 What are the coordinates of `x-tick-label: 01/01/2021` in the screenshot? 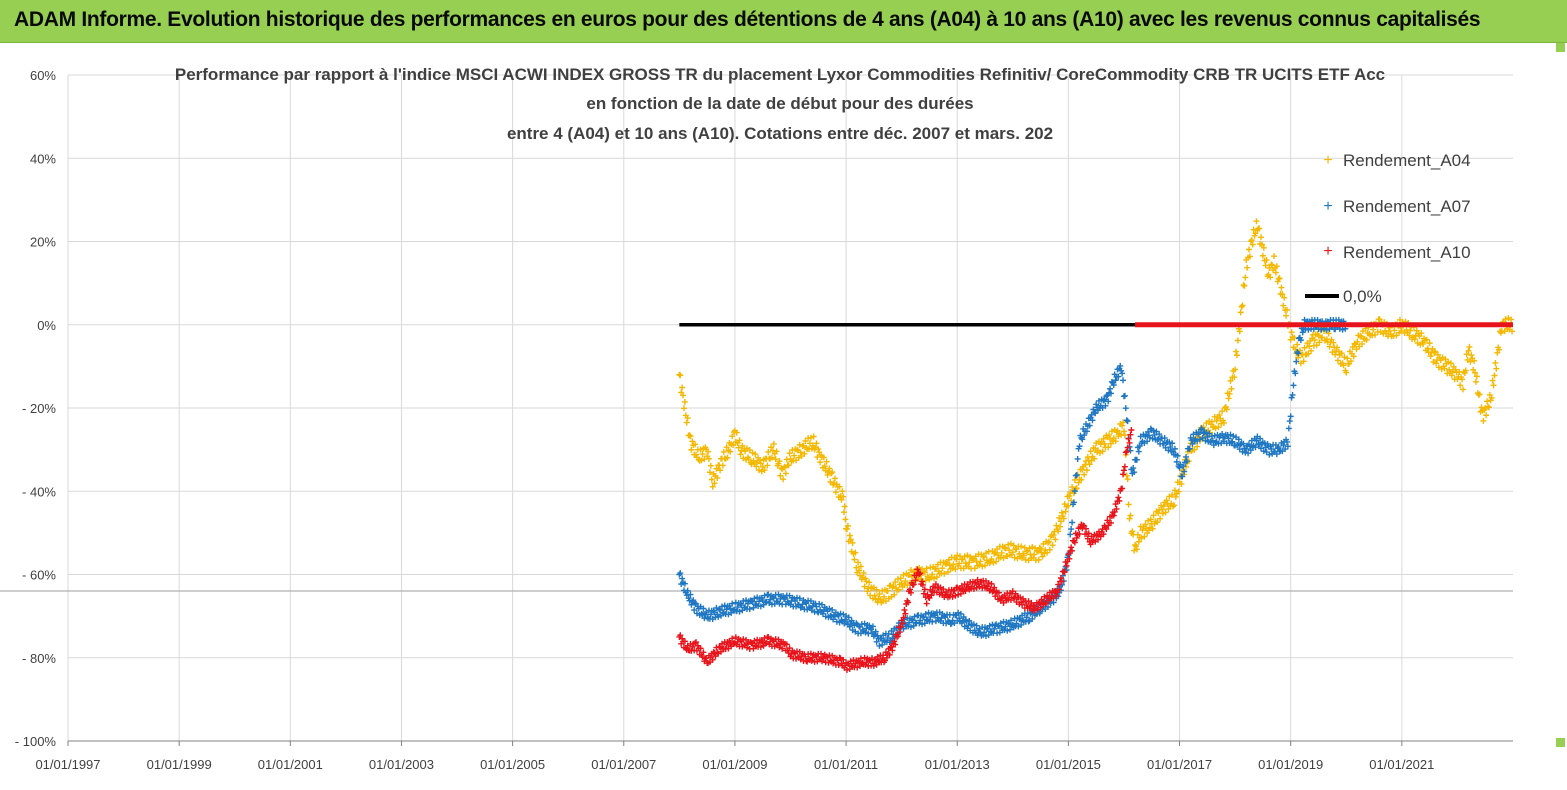 It's located at (1401, 764).